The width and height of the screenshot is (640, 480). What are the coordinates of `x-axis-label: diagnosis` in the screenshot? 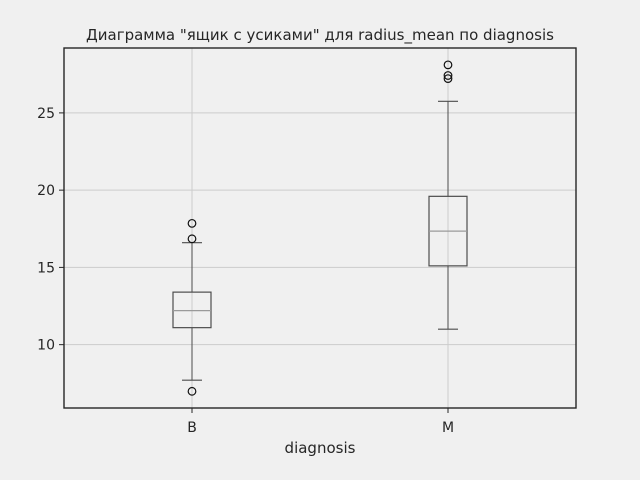 It's located at (320, 448).